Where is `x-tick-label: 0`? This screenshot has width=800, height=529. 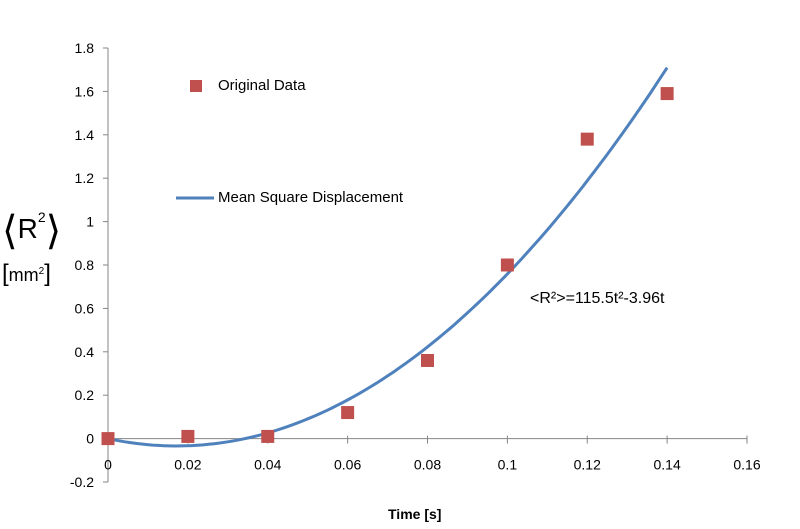 x-tick-label: 0 is located at coordinates (108, 465).